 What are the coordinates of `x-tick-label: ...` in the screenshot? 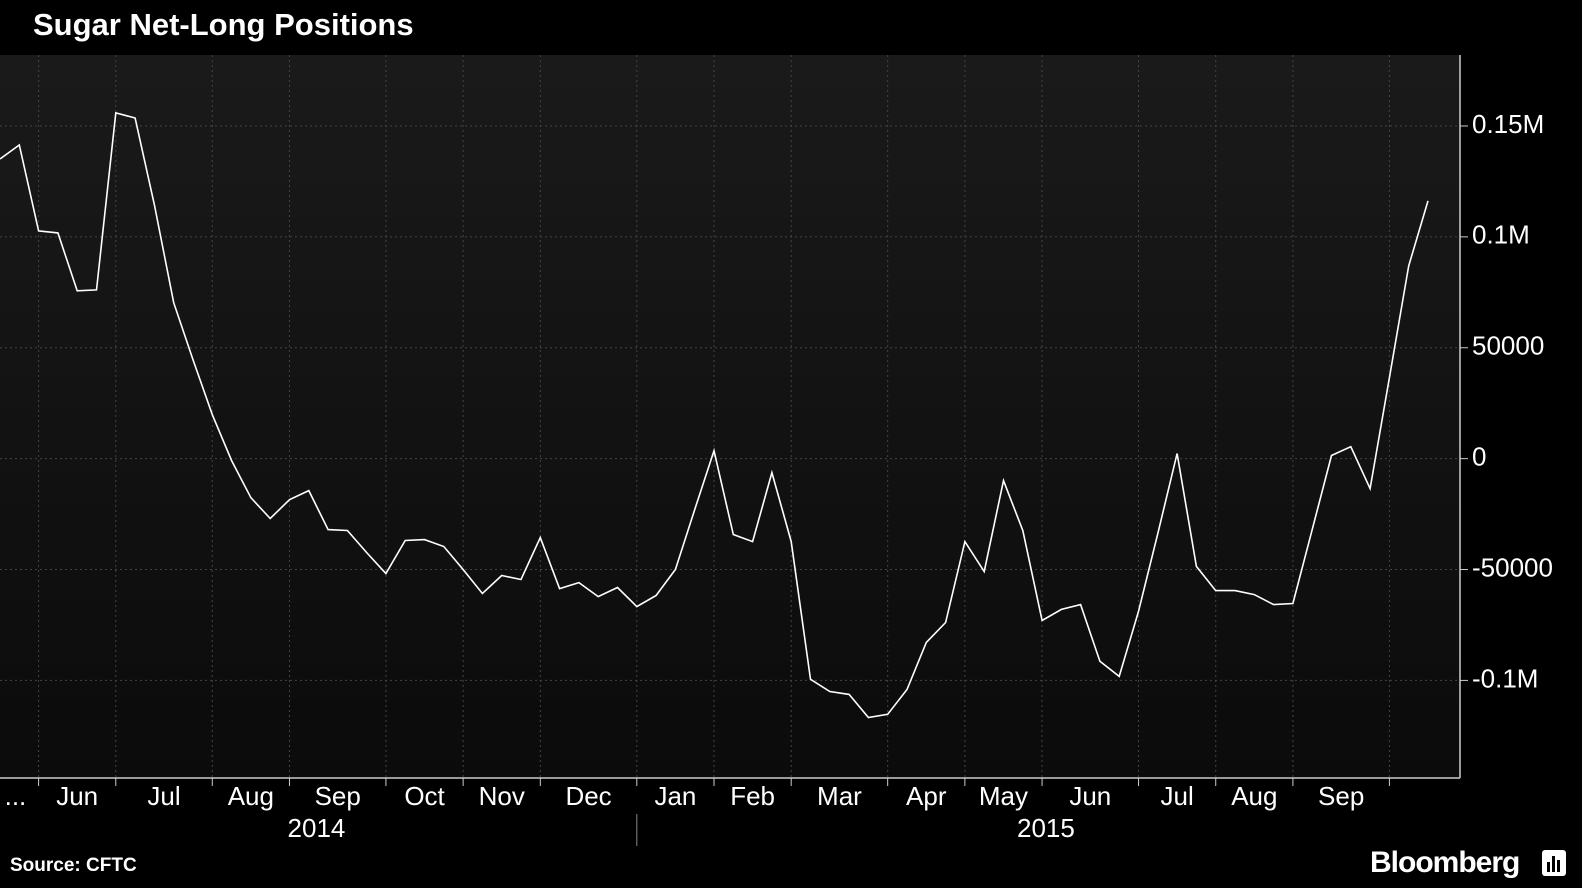 It's located at (16, 796).